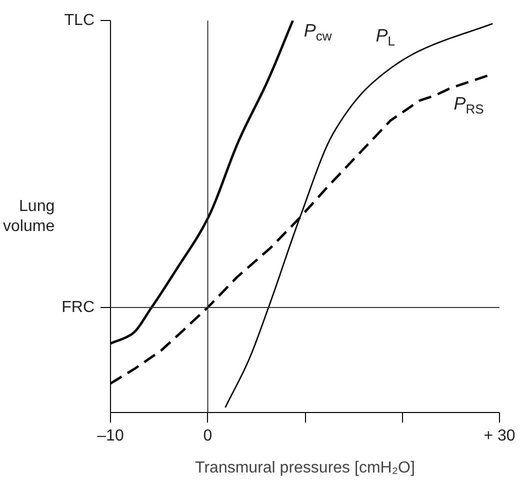 This screenshot has height=484, width=522. What do you see at coordinates (29, 217) in the screenshot?
I see `y-axis-title: Lung volume` at bounding box center [29, 217].